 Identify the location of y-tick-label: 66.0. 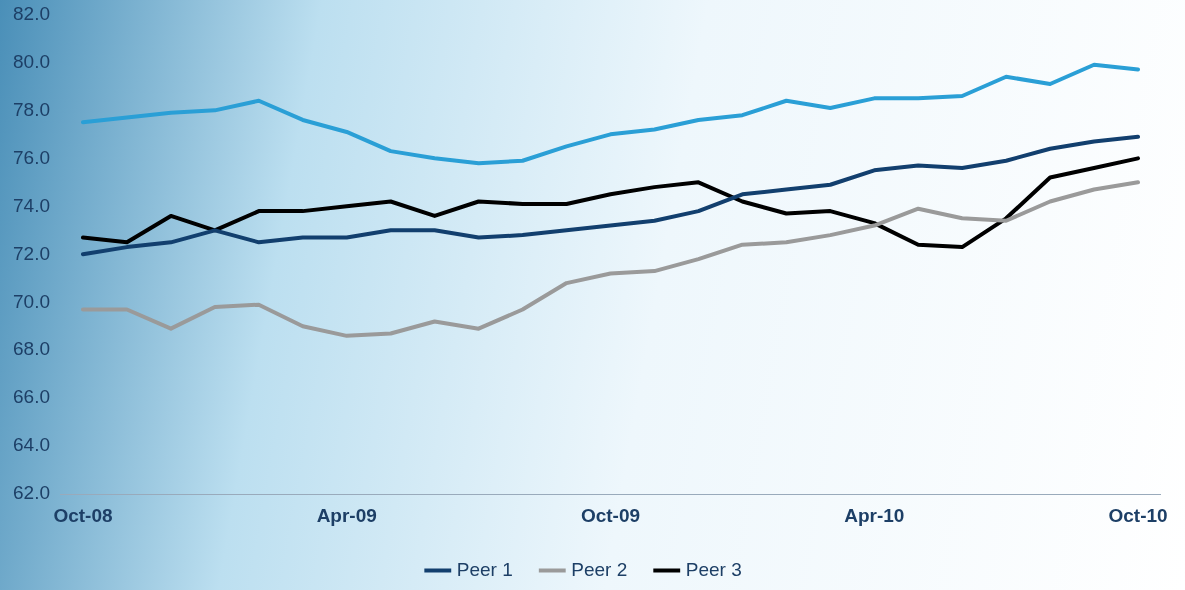
(31, 397).